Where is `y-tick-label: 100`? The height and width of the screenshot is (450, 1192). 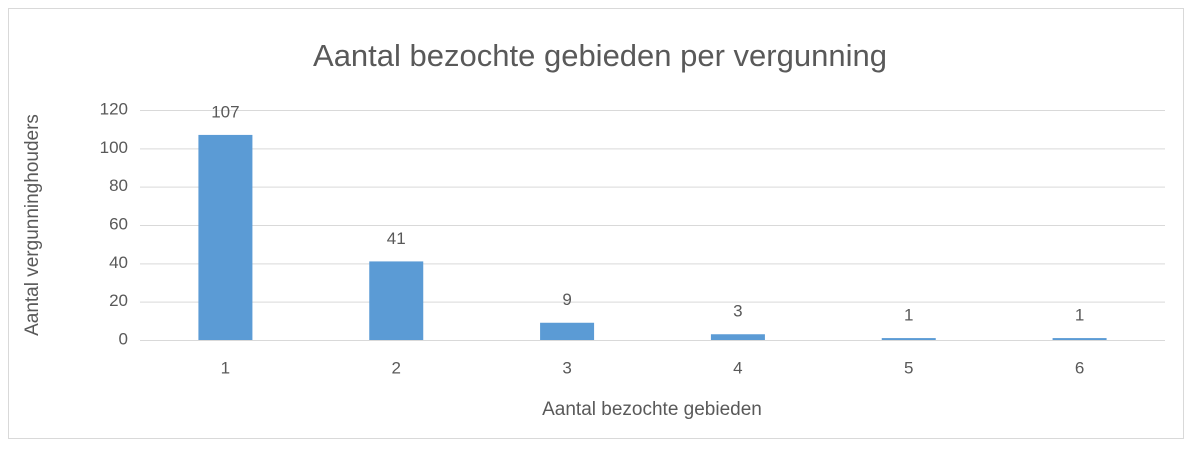 y-tick-label: 100 is located at coordinates (114, 147).